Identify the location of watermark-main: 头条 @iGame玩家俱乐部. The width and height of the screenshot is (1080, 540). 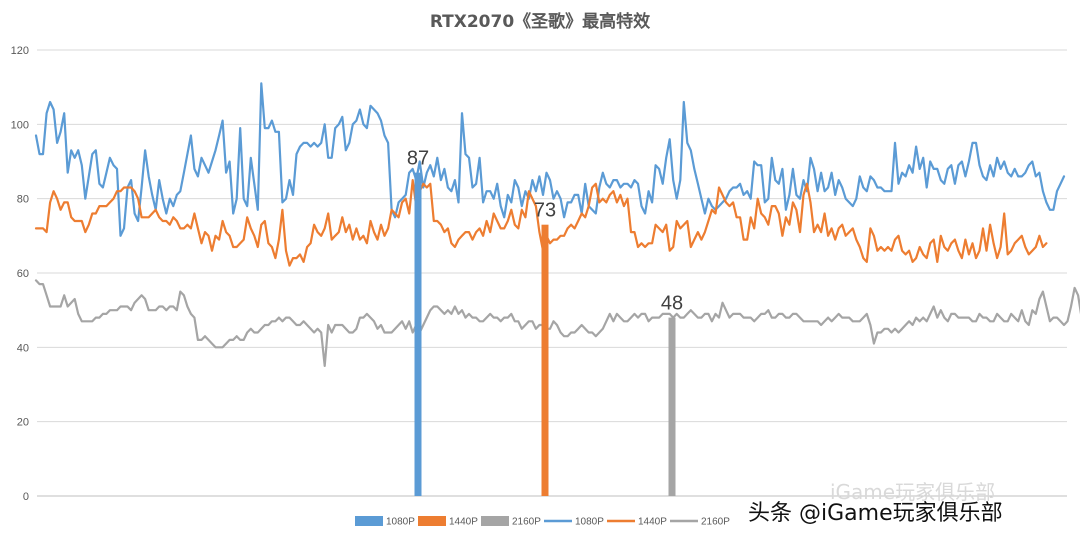
(875, 513).